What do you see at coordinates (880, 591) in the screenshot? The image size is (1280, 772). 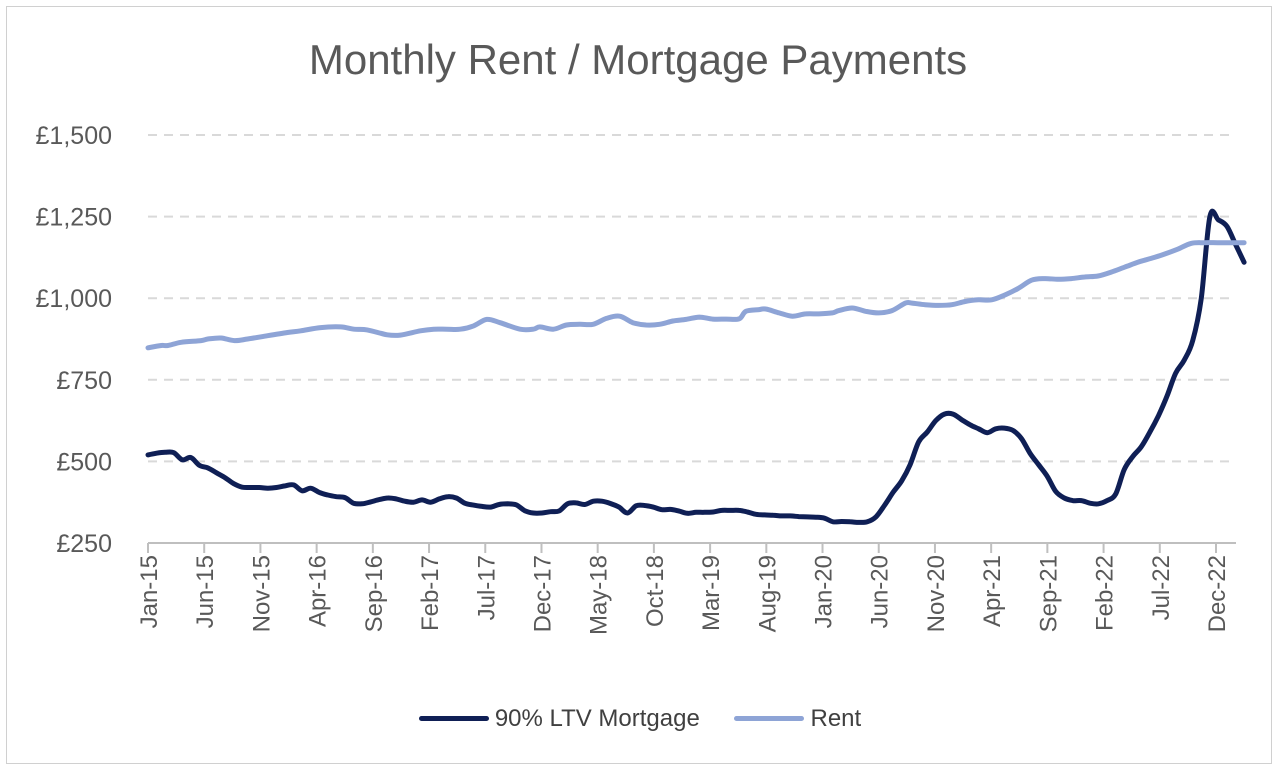 I see `x-tick-label: Jun-20` at bounding box center [880, 591].